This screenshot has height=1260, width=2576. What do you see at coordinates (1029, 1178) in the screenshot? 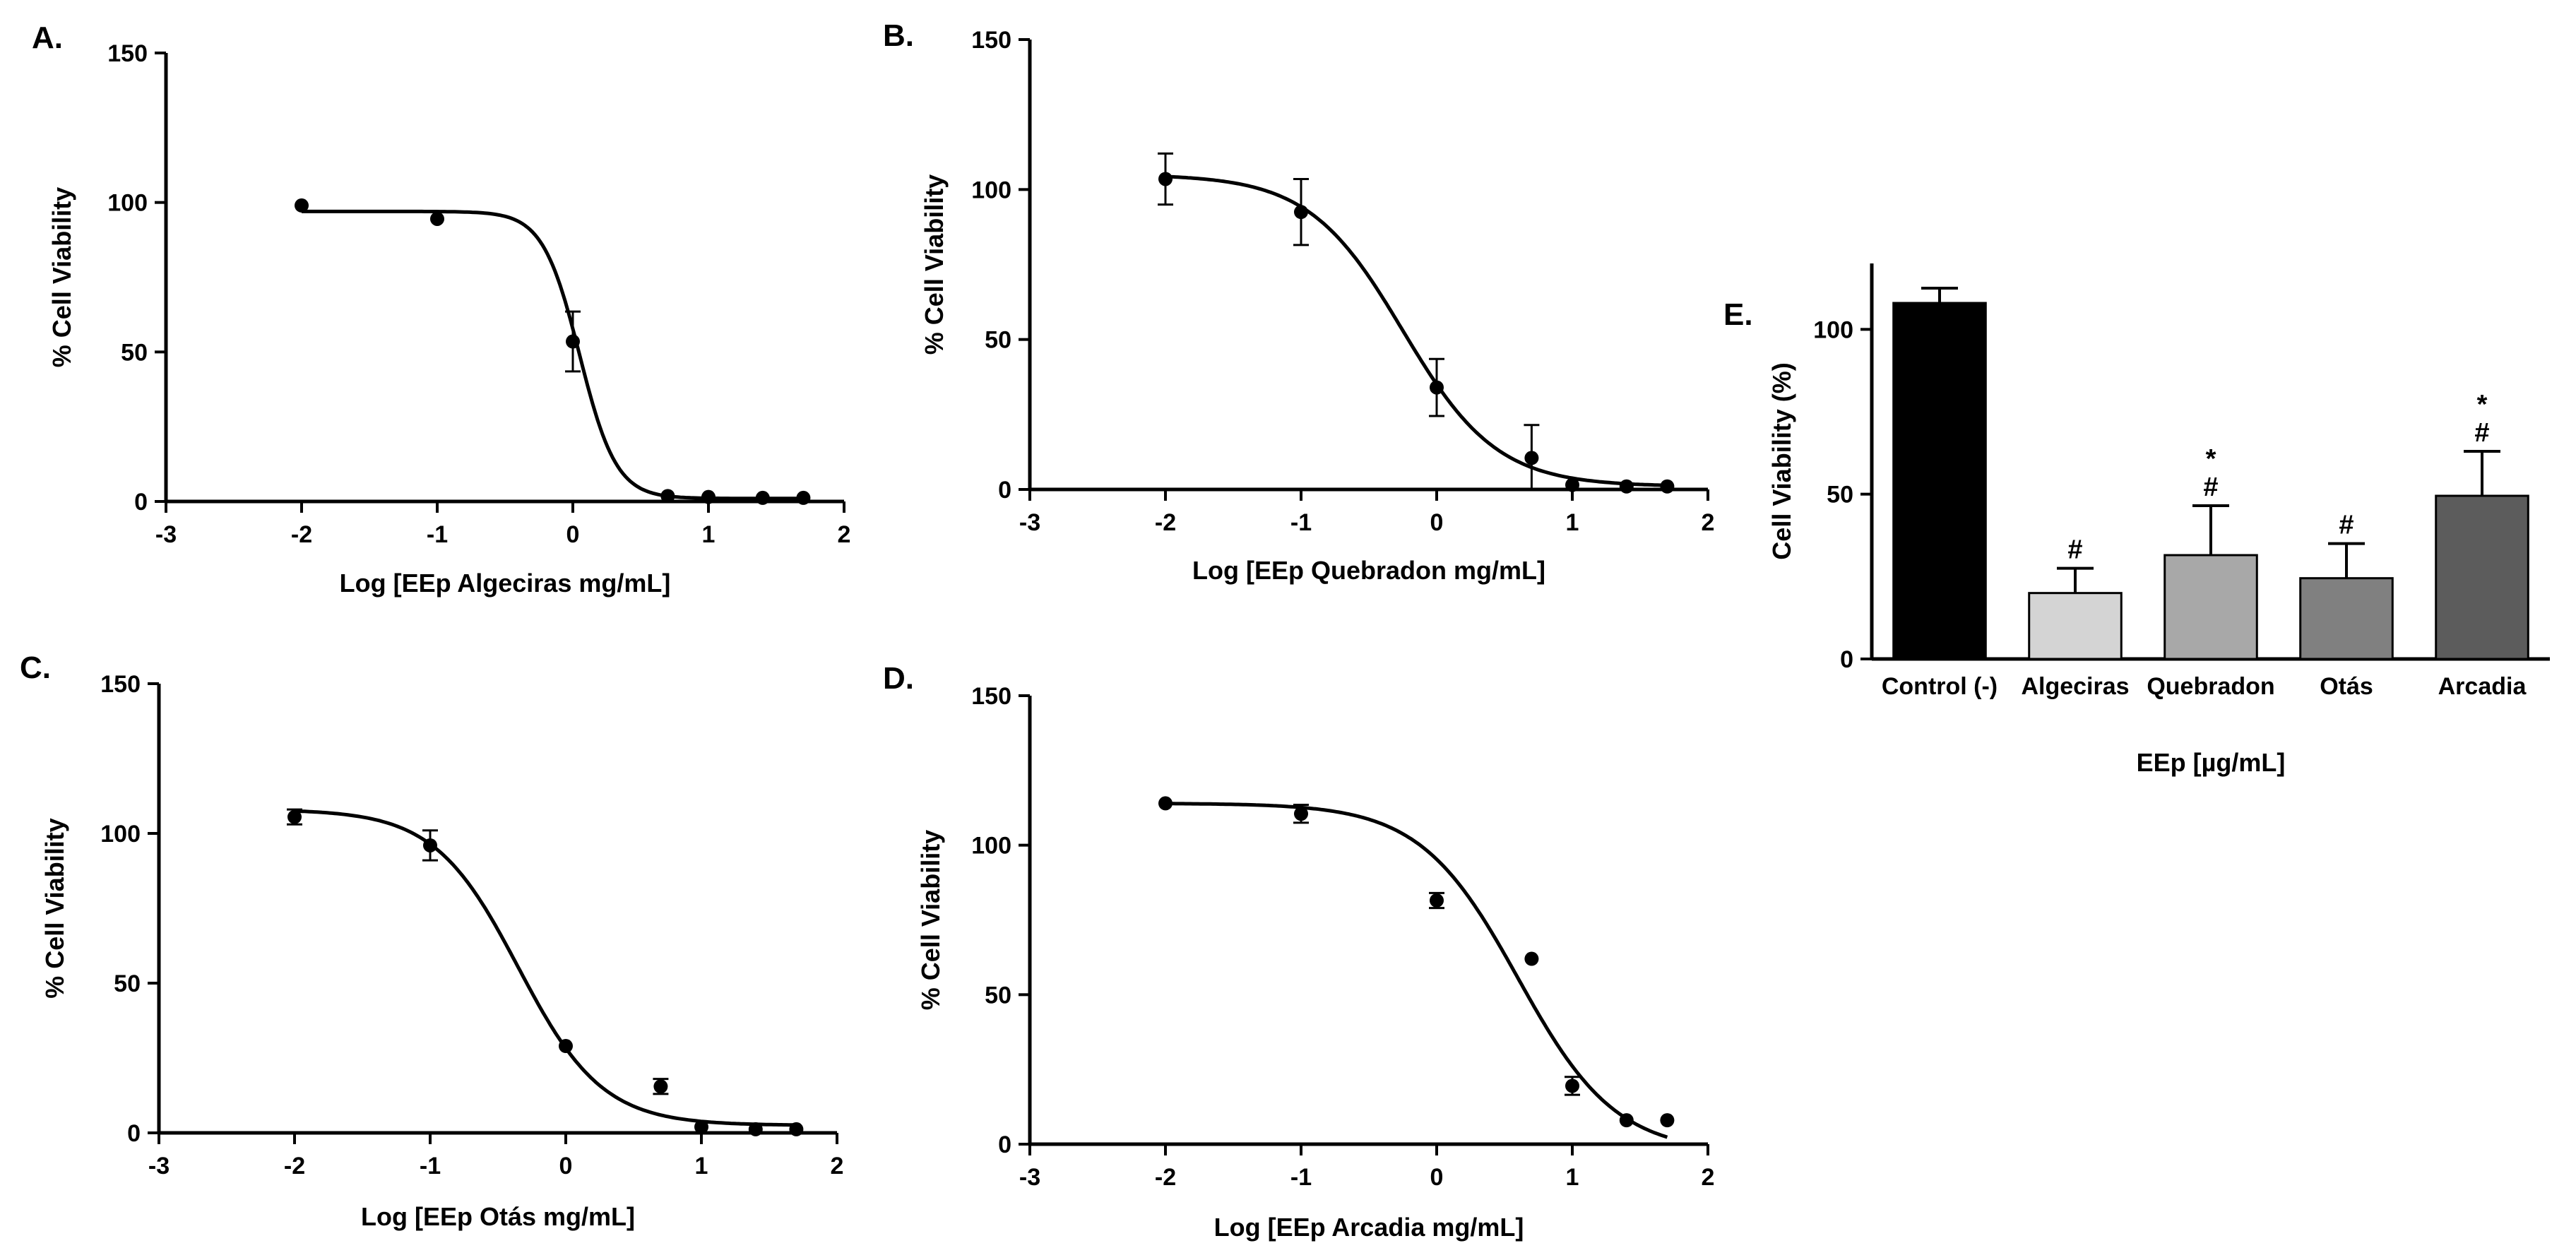
I see `x-tick-label-d--3: -3` at bounding box center [1029, 1178].